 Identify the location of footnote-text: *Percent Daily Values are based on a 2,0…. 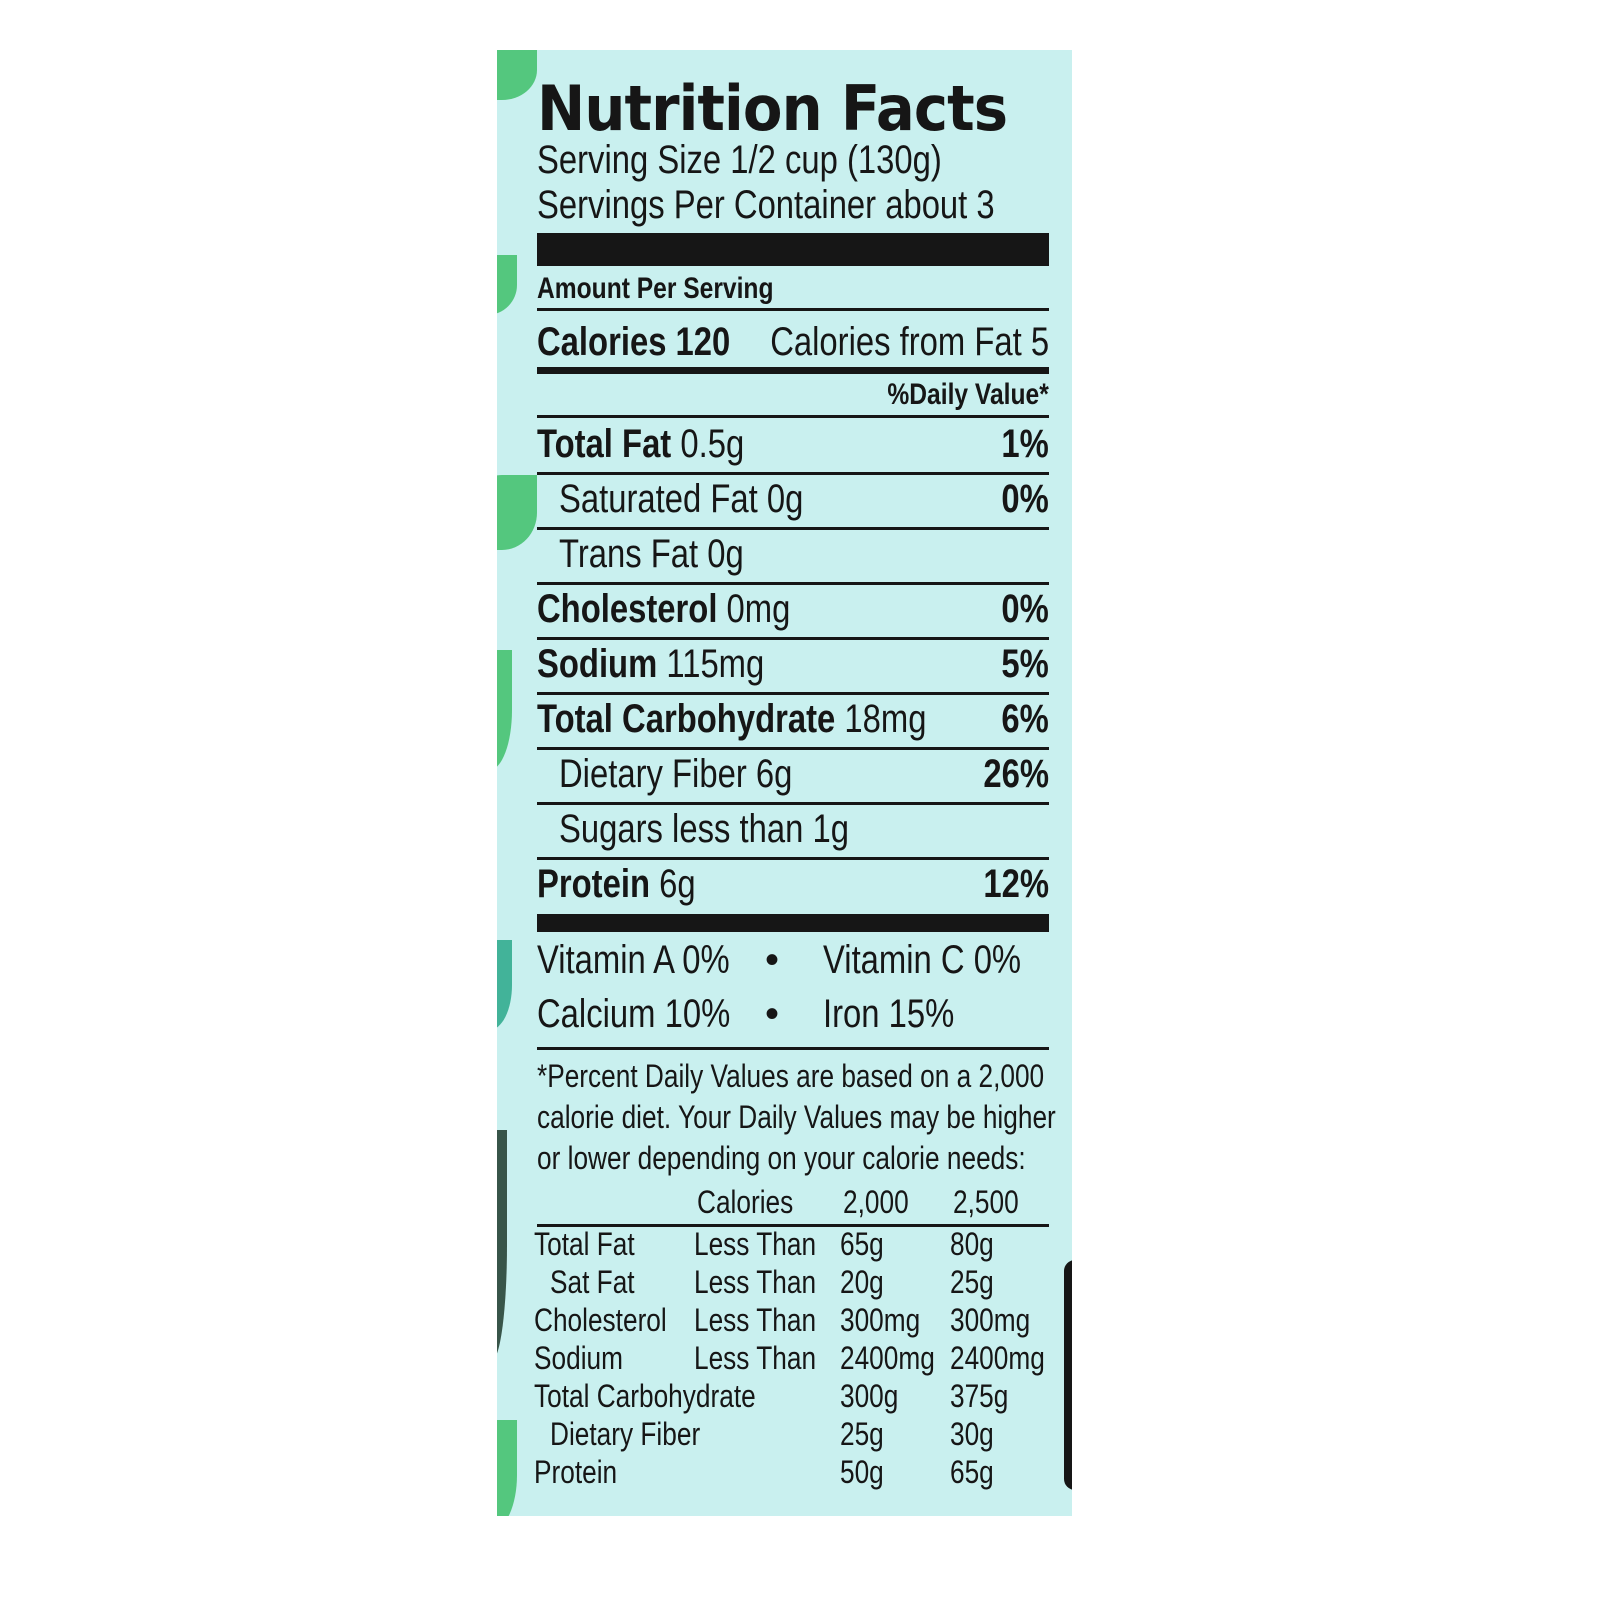
(791, 1076).